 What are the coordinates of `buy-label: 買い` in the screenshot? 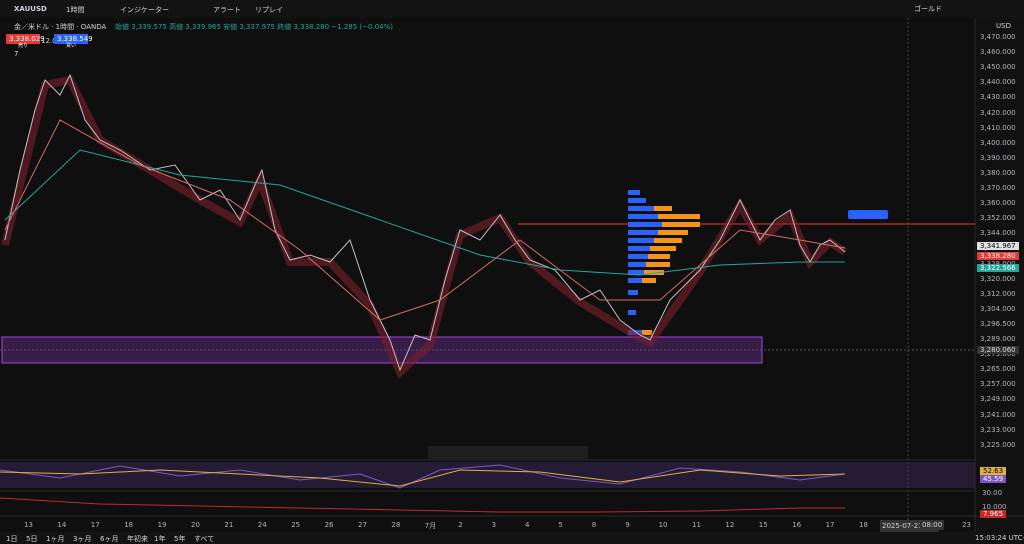 It's located at (71, 46).